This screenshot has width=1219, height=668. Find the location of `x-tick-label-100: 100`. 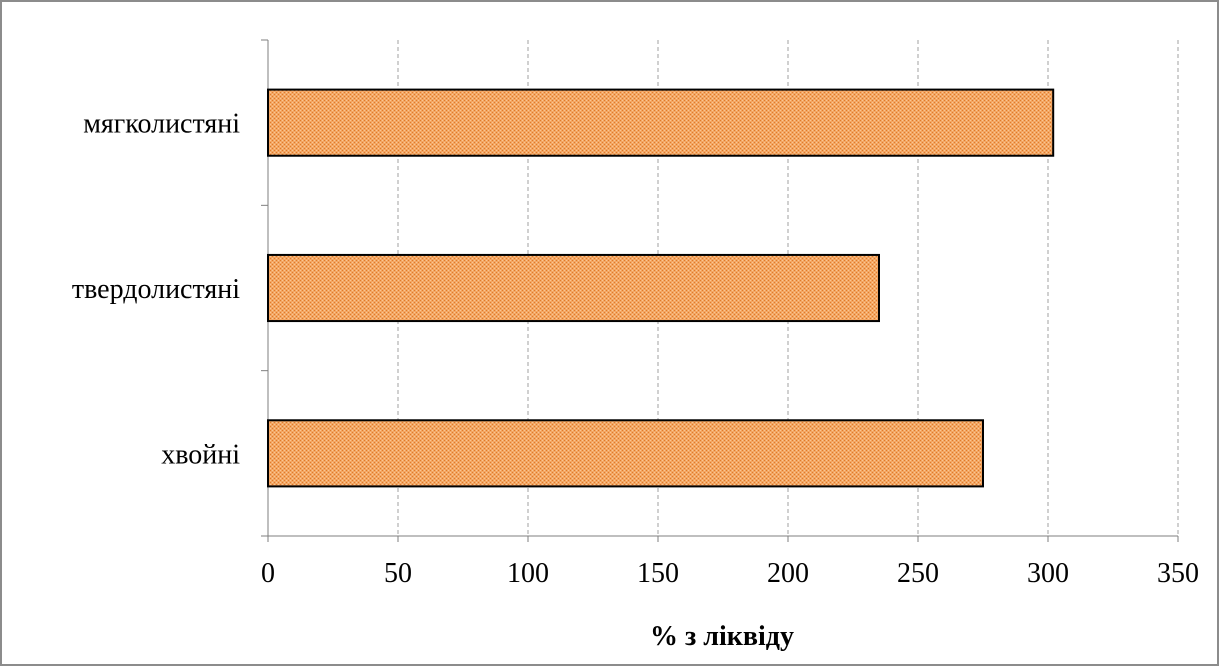

x-tick-label-100: 100 is located at coordinates (528, 573).